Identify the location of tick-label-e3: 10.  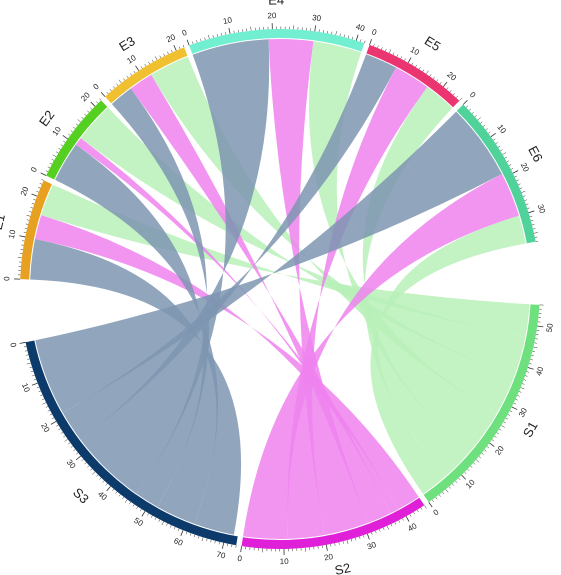
(131, 59).